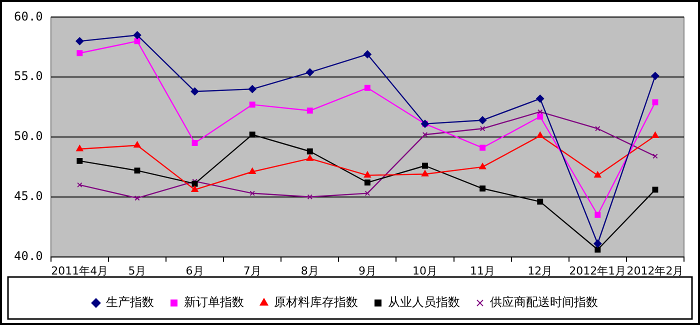 The width and height of the screenshot is (700, 325). Describe the element at coordinates (655, 271) in the screenshot. I see `x-tick-label: 2012年2月` at that location.